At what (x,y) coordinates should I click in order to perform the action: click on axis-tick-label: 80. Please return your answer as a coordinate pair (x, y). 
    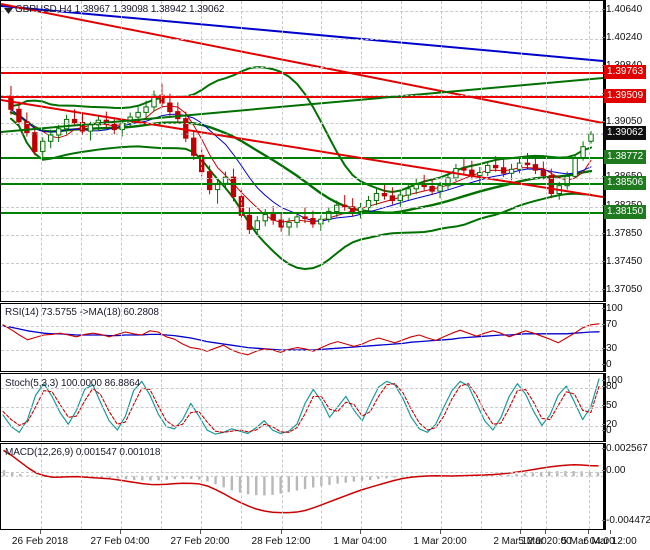
    Looking at the image, I should click on (609, 387).